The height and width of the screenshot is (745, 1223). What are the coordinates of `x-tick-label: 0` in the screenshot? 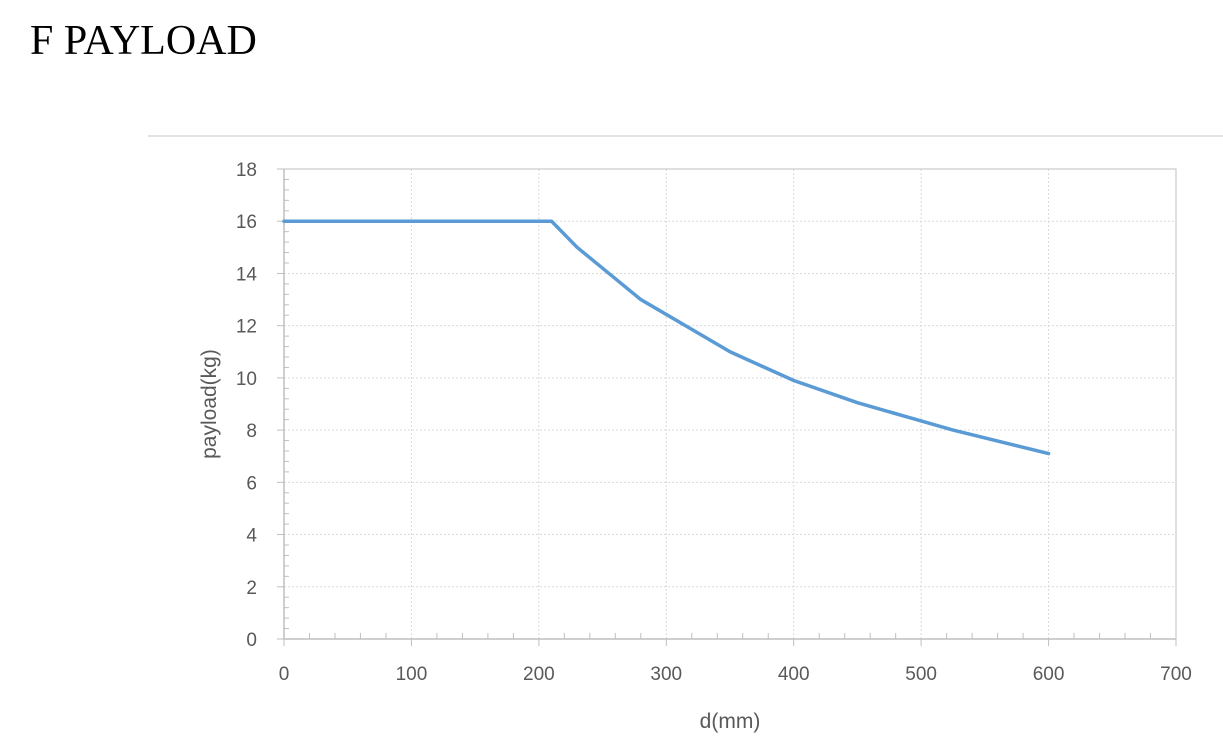 It's located at (284, 674).